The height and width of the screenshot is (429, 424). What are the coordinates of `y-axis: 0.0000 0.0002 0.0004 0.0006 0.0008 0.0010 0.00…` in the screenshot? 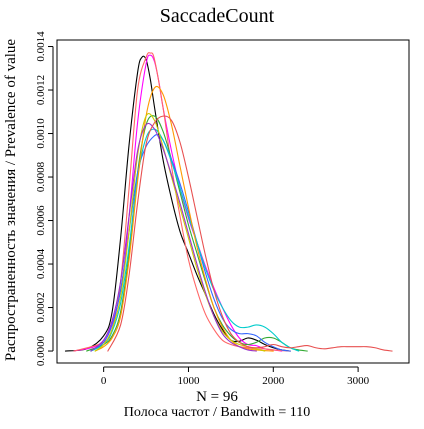 It's located at (44, 198).